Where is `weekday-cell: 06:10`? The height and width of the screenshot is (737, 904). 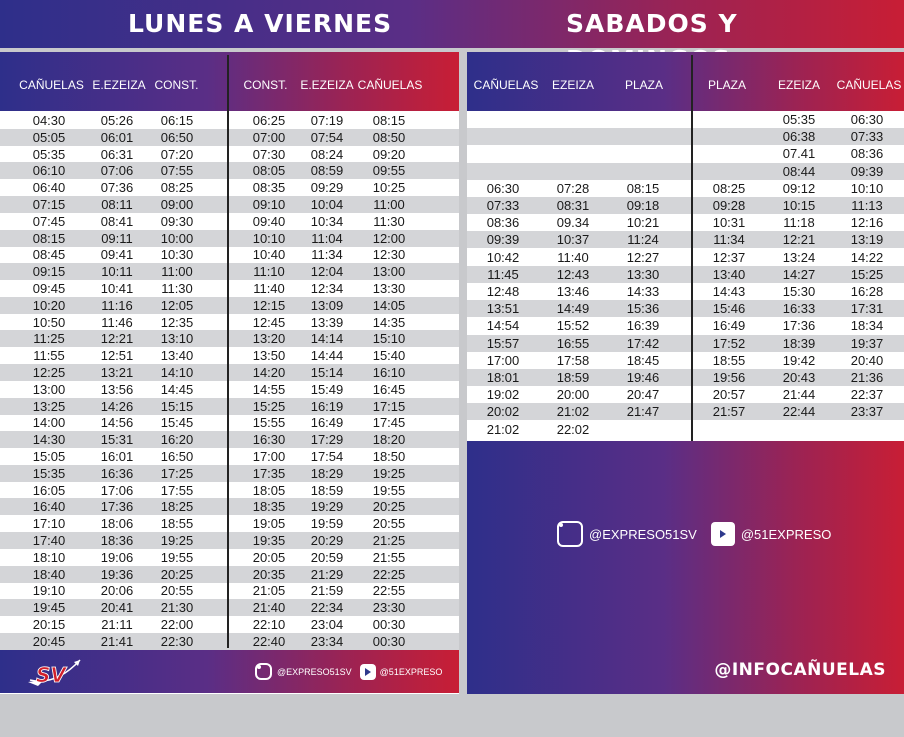
weekday-cell: 06:10 is located at coordinates (49, 171).